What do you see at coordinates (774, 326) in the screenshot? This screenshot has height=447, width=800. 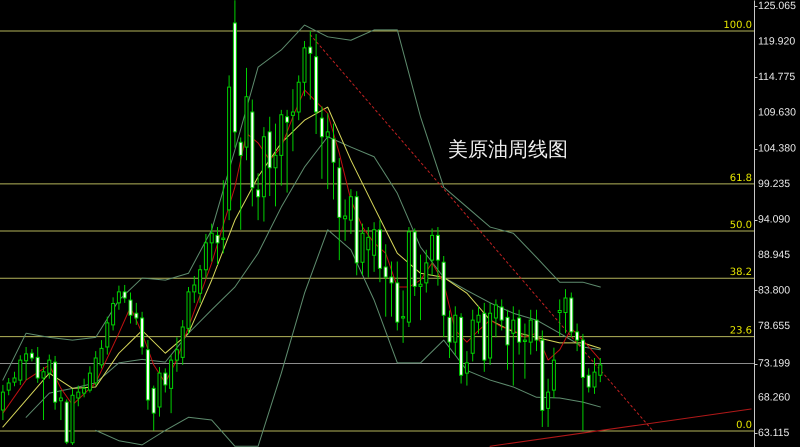 I see `y-tick-label: 78.655` at bounding box center [774, 326].